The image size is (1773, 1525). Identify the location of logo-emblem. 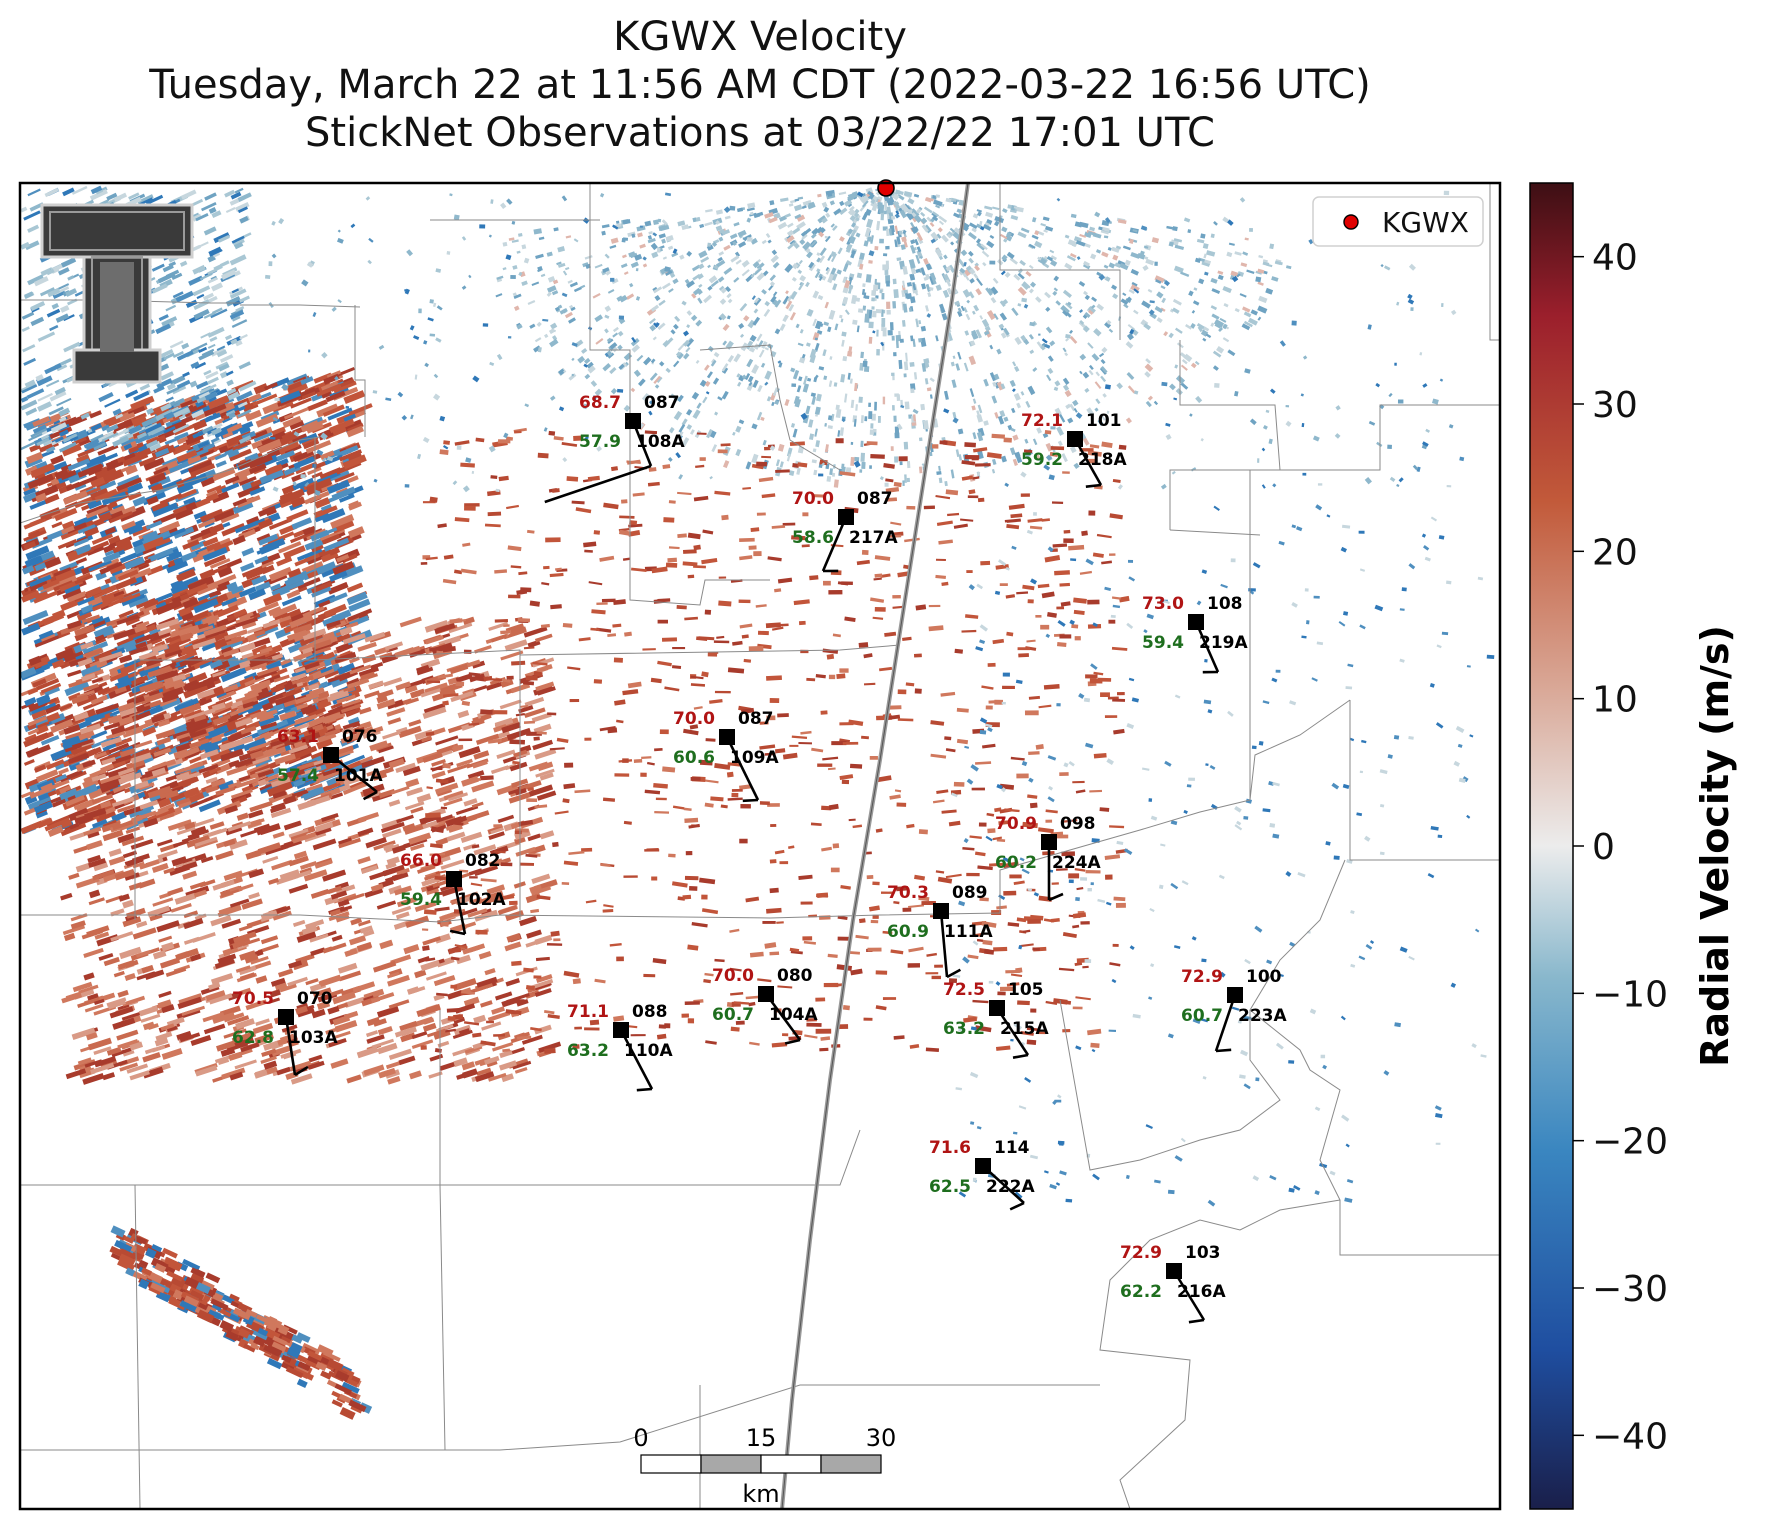
(117, 293).